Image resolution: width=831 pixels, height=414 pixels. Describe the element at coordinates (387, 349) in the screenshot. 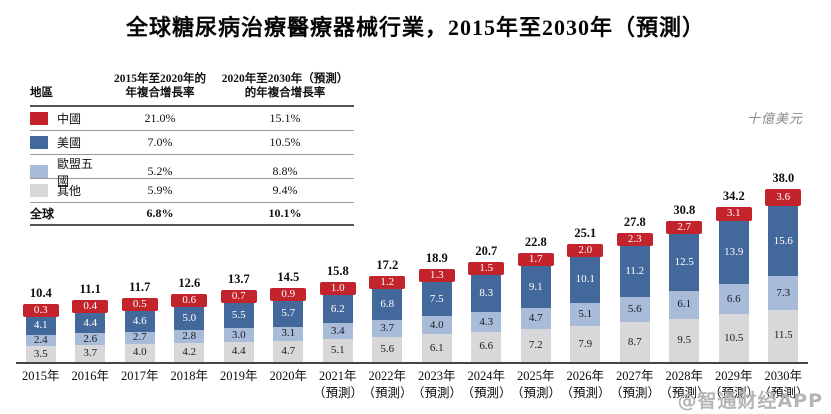

I see `bar-segment-others: 5.6` at that location.